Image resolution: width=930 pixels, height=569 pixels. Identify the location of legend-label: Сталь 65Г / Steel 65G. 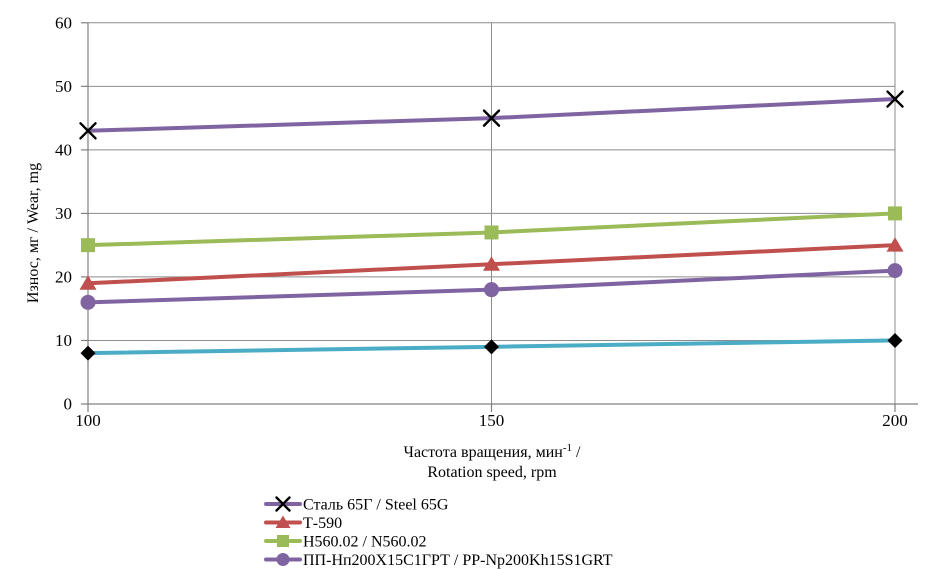
(376, 505).